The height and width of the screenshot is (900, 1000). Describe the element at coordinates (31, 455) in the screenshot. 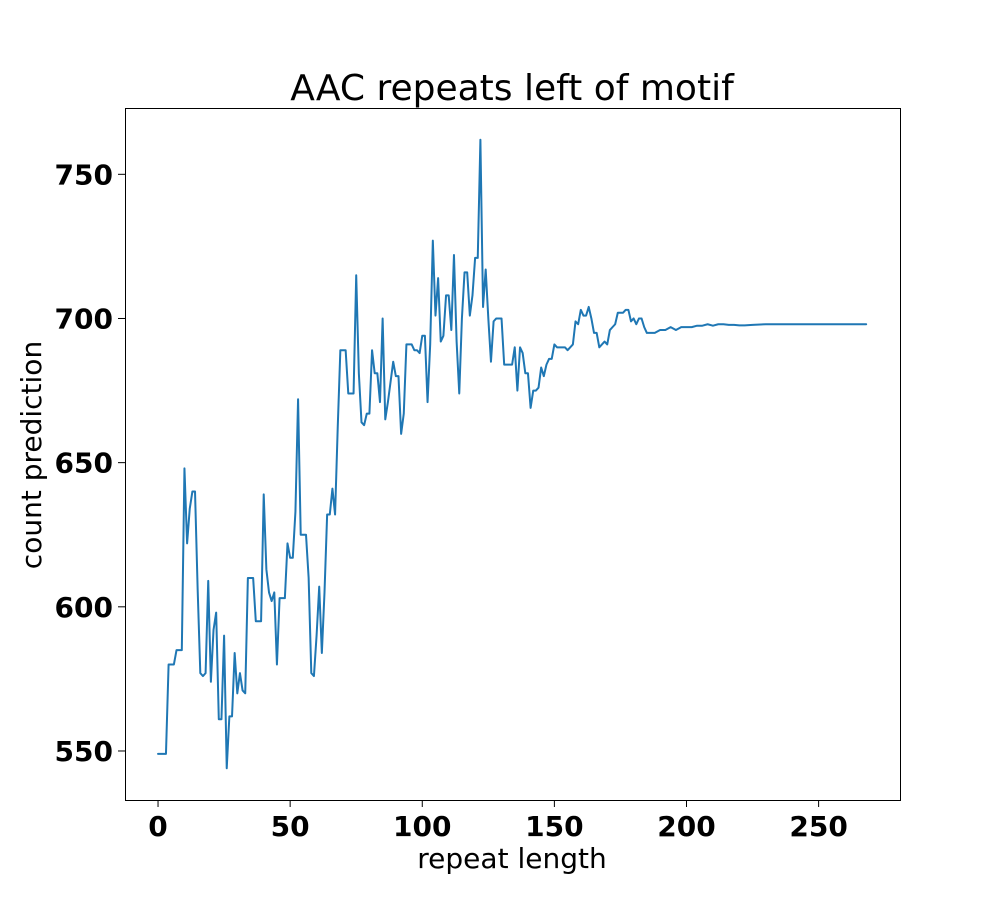

I see `y-axis-label: count prediction` at that location.